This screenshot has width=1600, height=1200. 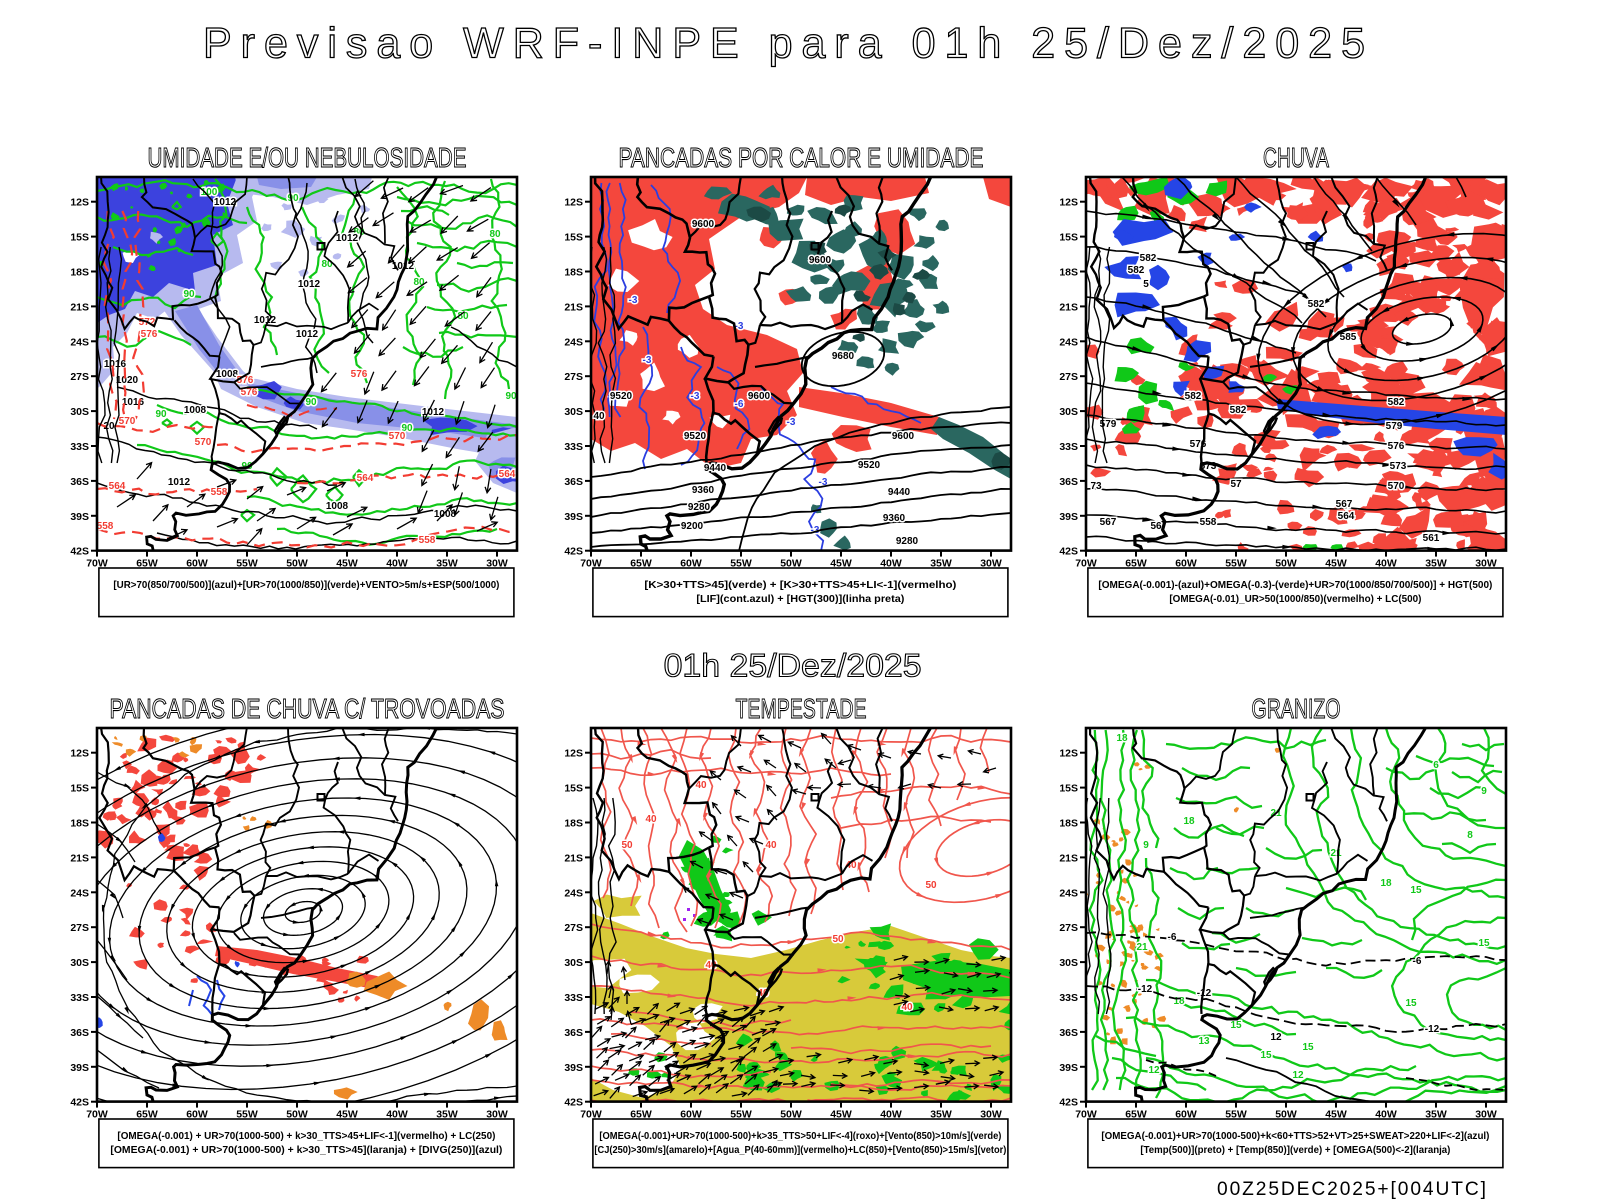 I want to click on svg-text: 9200, so click(x=692, y=526).